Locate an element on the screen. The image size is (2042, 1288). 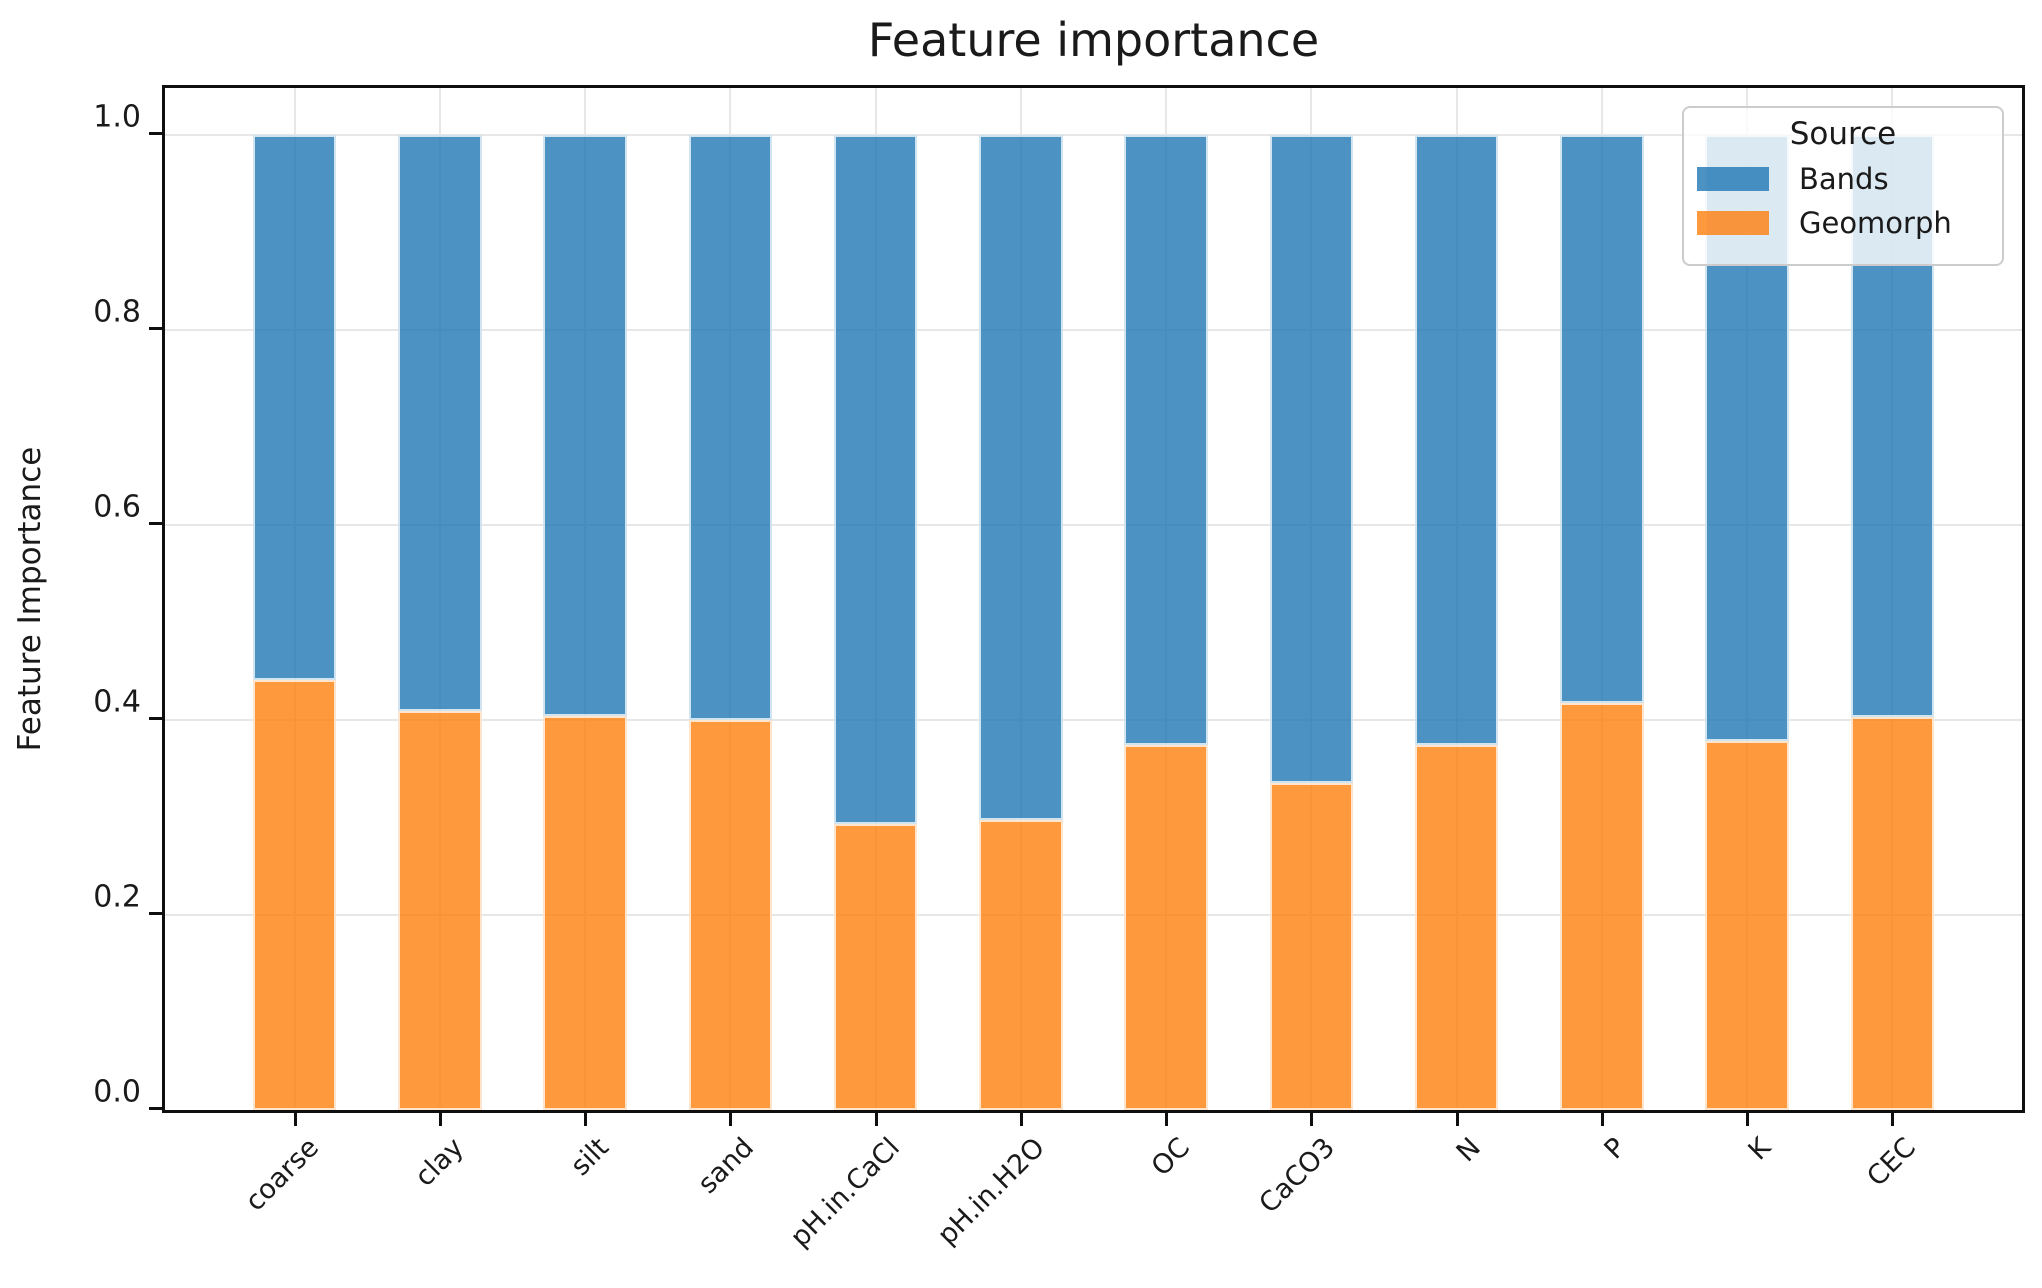
bar-segment-P-geomorph is located at coordinates (1602, 906).